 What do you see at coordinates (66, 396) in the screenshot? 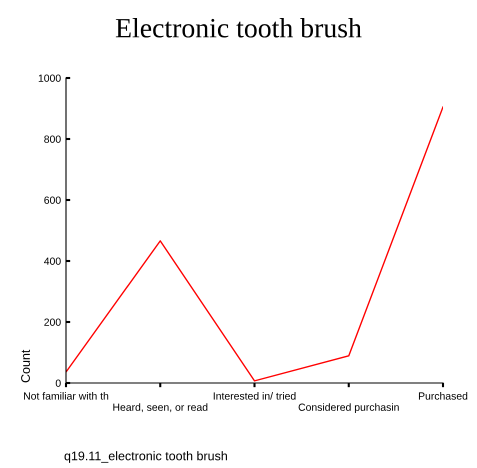
I see `x-tick-label: Not familiar with th` at bounding box center [66, 396].